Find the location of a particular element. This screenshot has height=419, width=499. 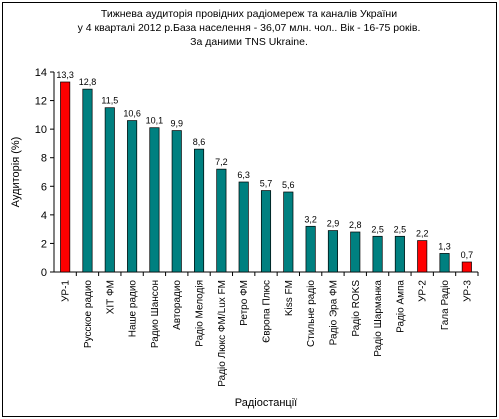

data-label: 10,6 is located at coordinates (132, 114).